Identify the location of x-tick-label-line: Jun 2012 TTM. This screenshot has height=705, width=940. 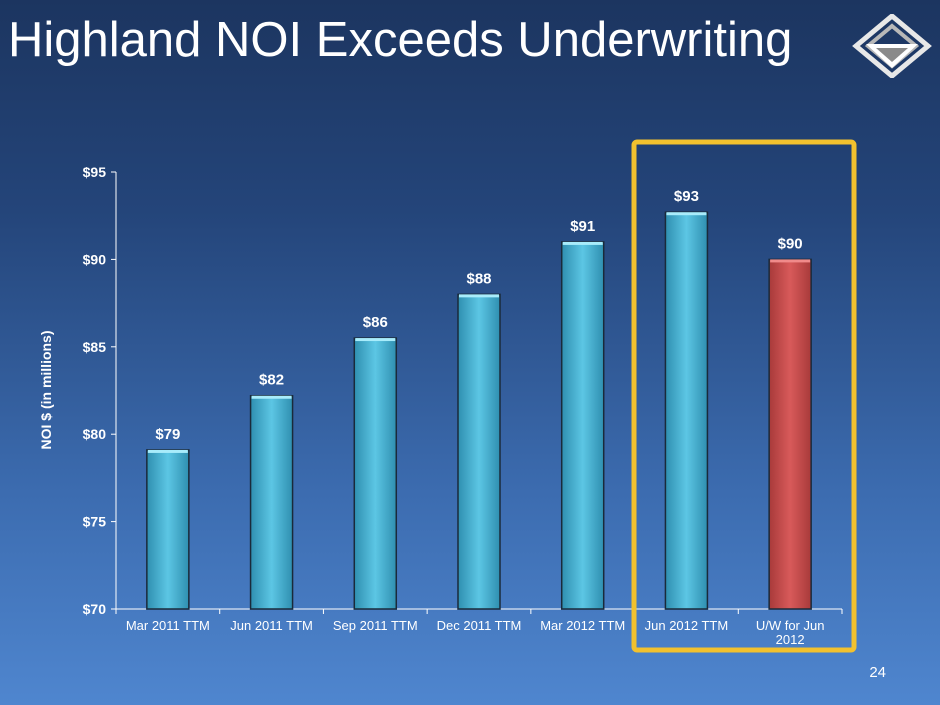
(687, 625).